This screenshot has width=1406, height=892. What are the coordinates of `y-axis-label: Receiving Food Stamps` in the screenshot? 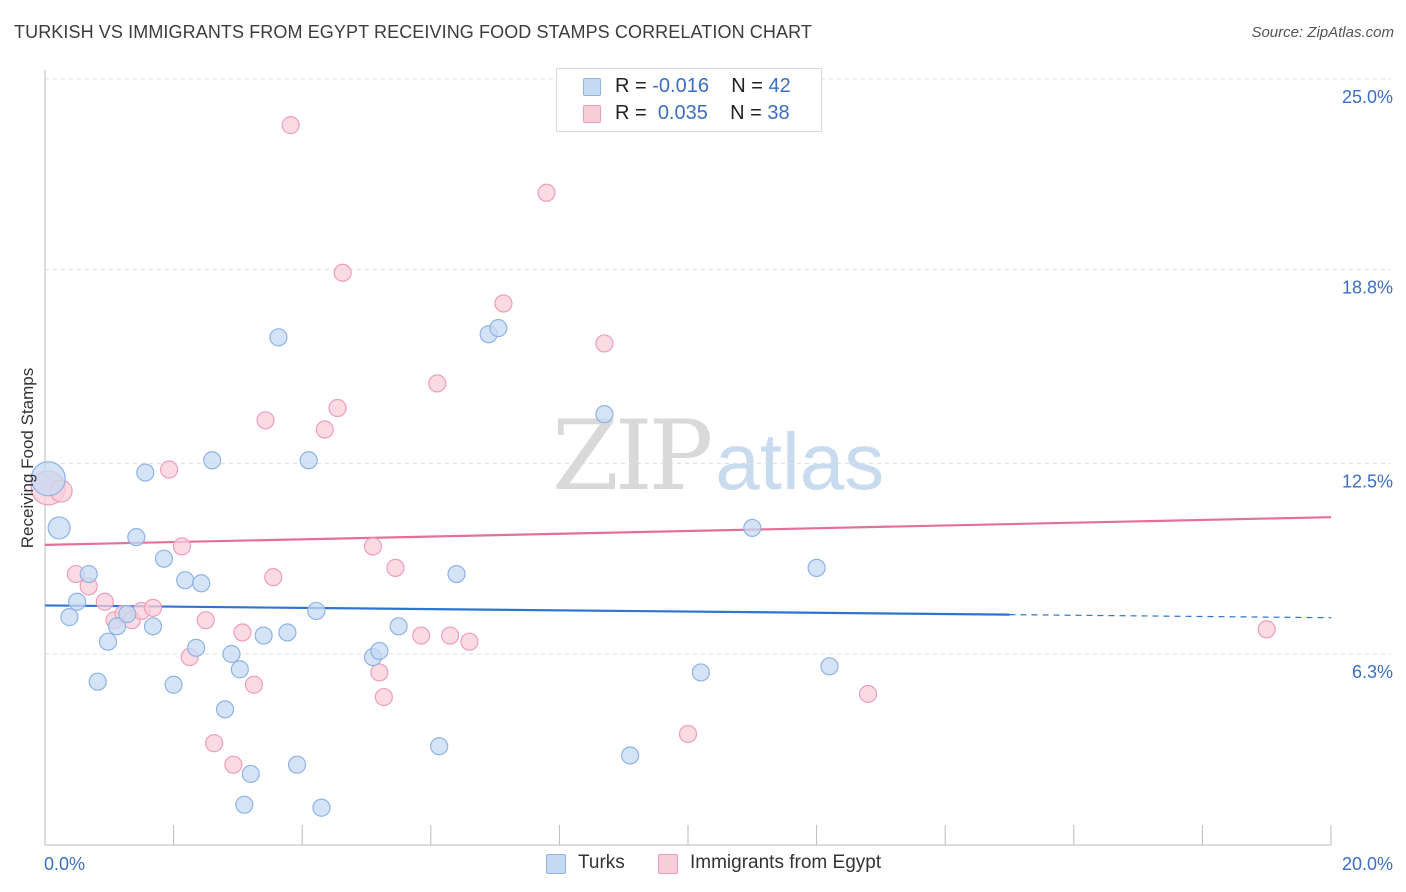 It's located at (27, 458).